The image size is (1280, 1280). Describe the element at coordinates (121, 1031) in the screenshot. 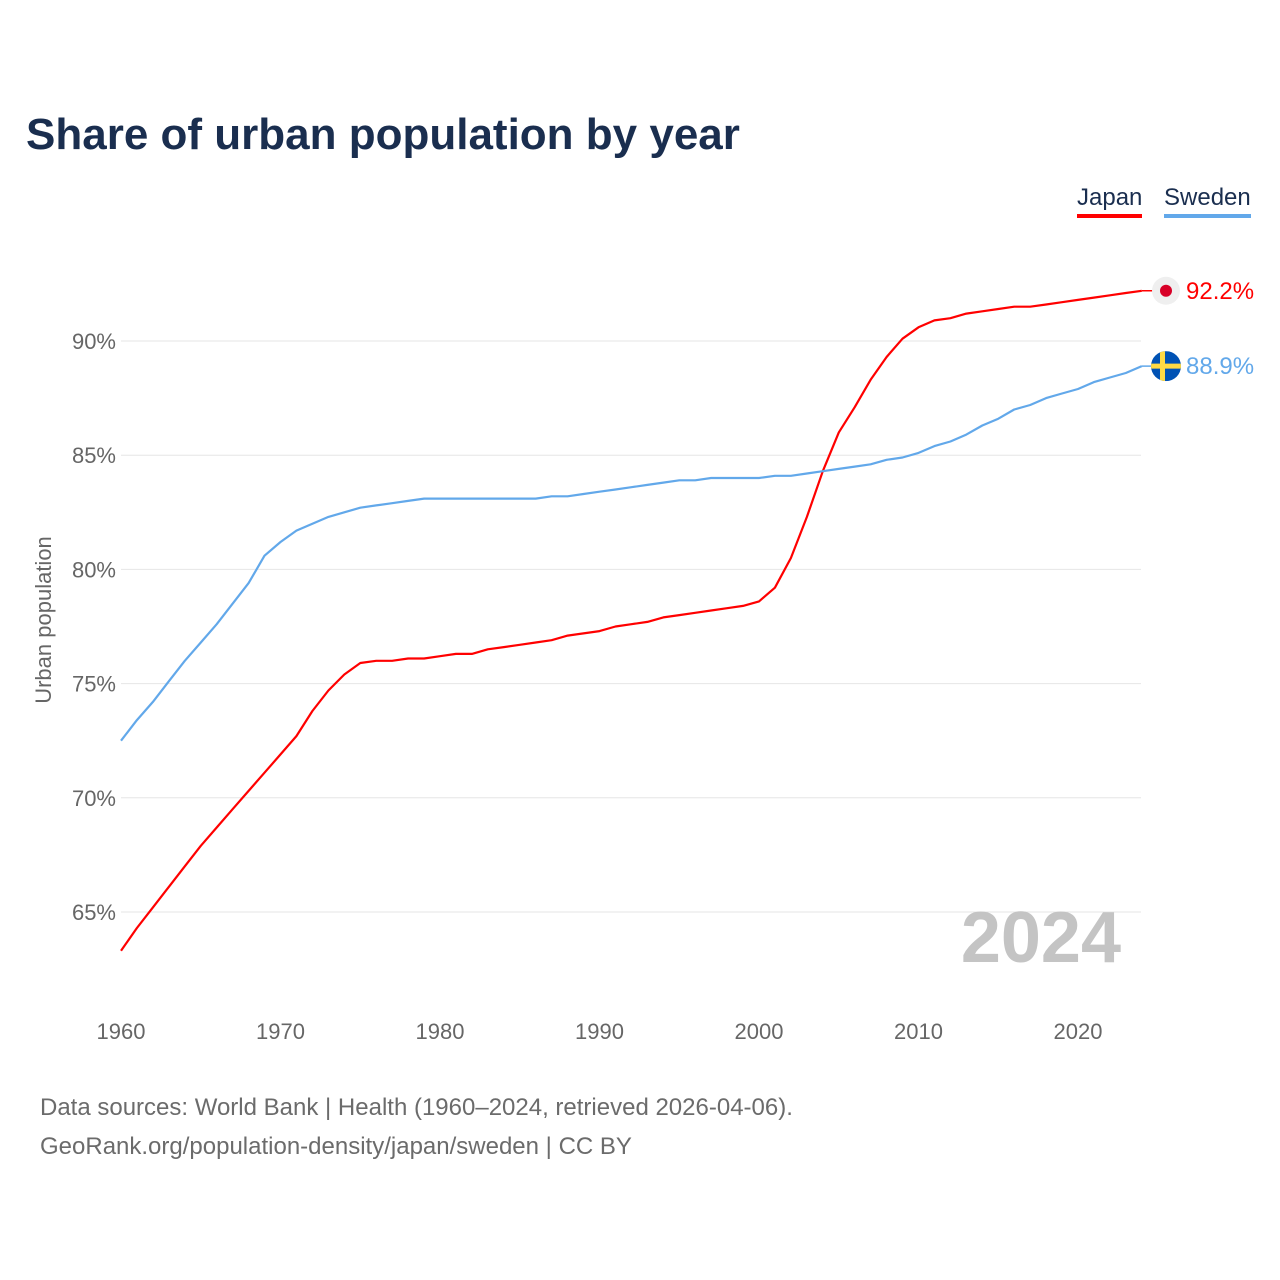

I see `x-tick-label: 1960` at that location.